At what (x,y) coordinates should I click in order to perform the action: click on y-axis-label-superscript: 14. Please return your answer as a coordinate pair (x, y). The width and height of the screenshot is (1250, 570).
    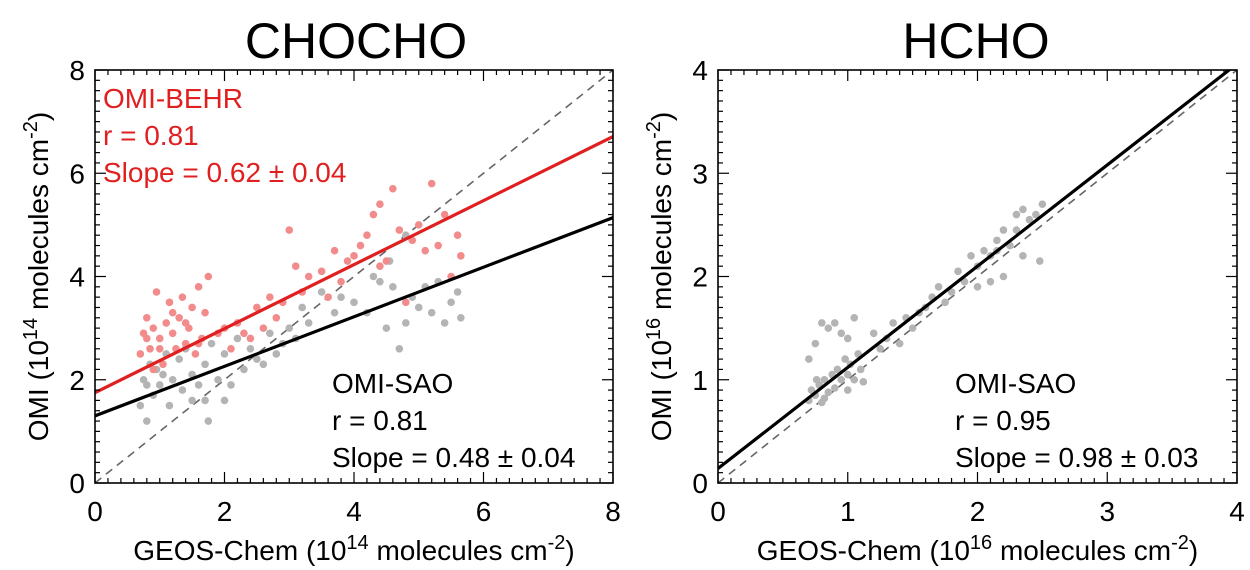
    Looking at the image, I should click on (31, 329).